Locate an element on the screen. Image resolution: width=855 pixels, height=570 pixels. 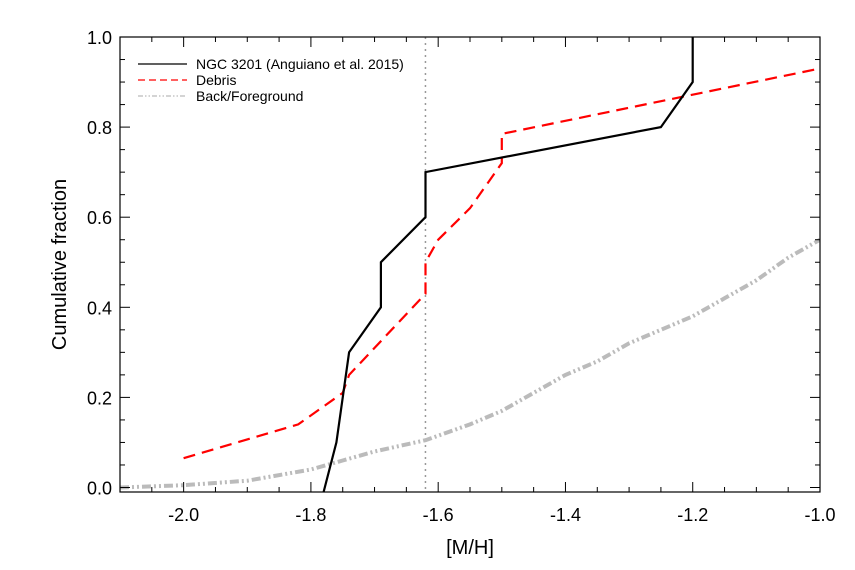
legend-label-1: Debris is located at coordinates (216, 80).